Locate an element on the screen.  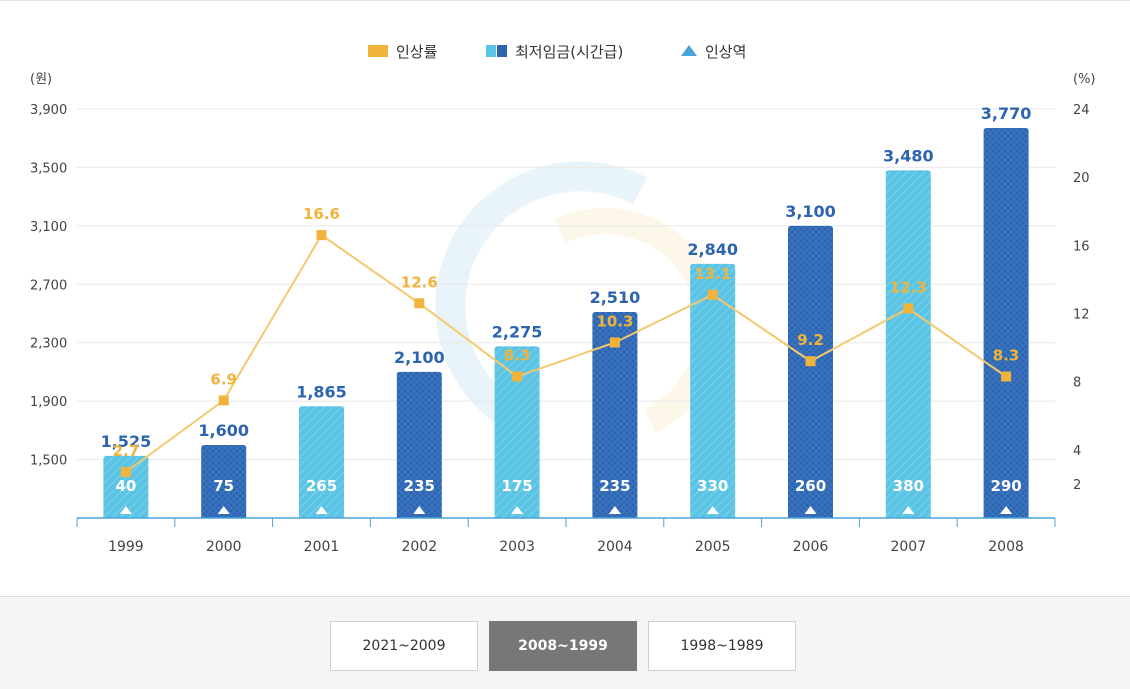
y-left-tick-label: 1,500 is located at coordinates (48, 461).